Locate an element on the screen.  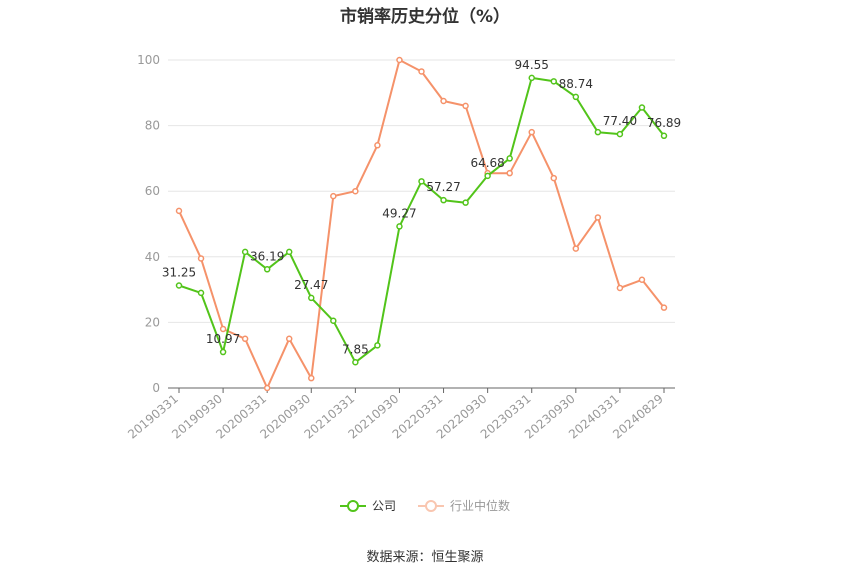
legend-industry-label: 行业中位数 is located at coordinates (480, 506).